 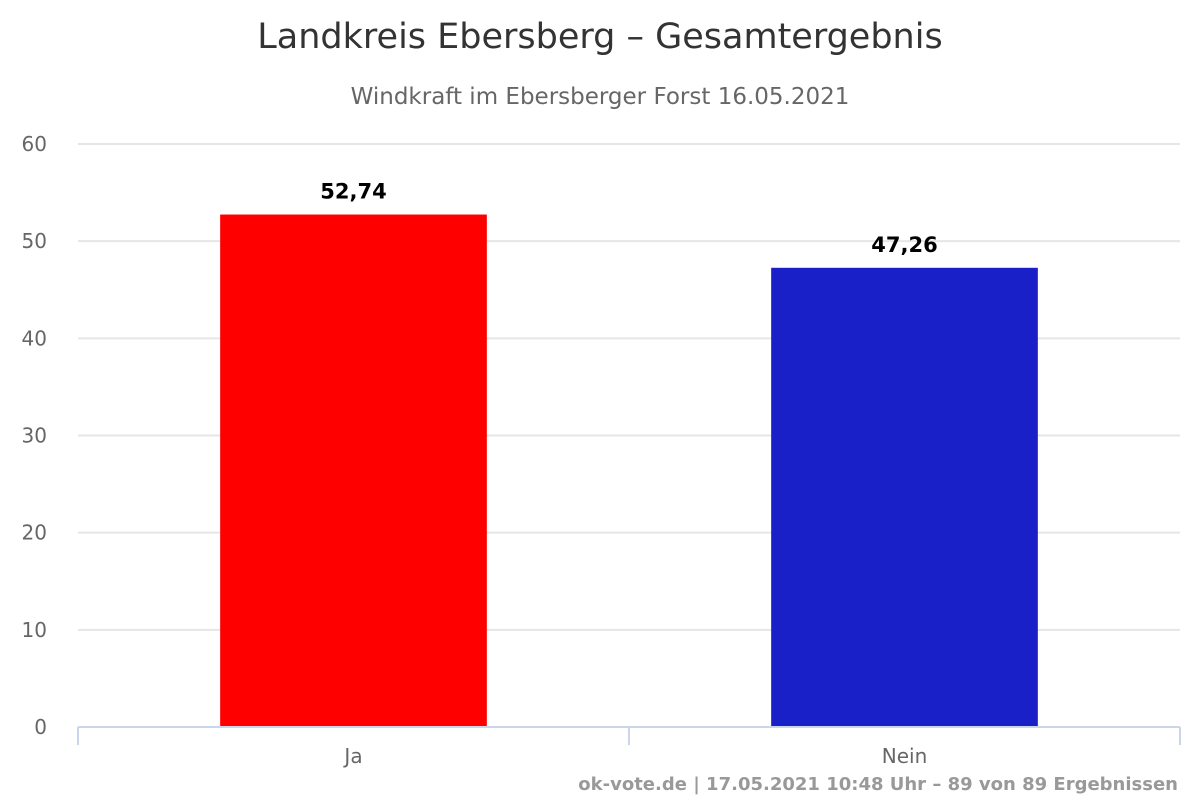 I want to click on y-tick-label: 30, so click(x=34, y=436).